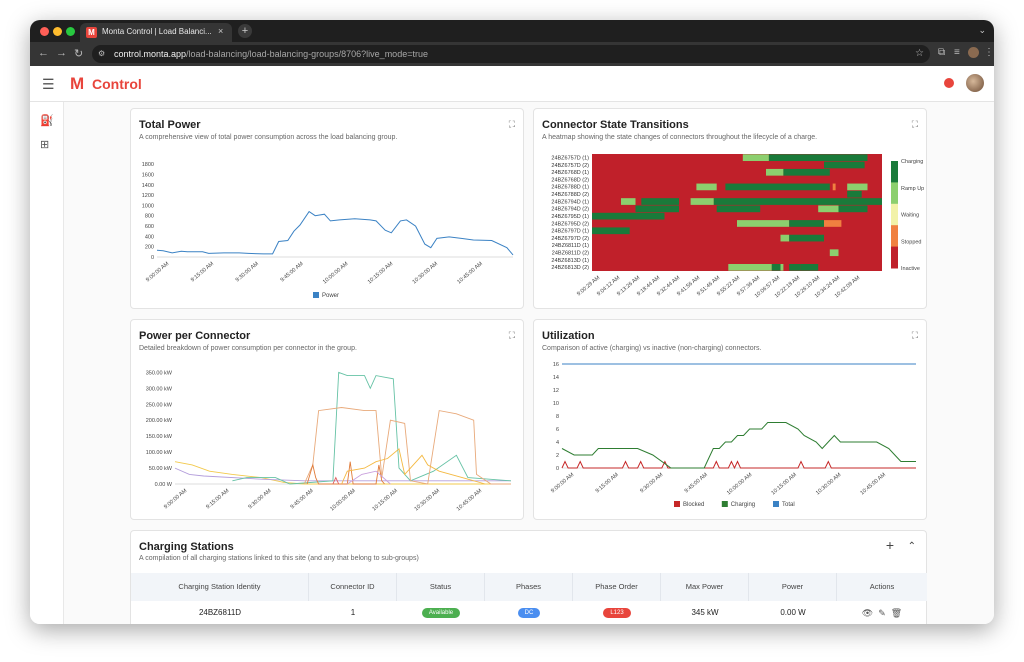  What do you see at coordinates (57, 31) in the screenshot?
I see `minimize-window-button` at bounding box center [57, 31].